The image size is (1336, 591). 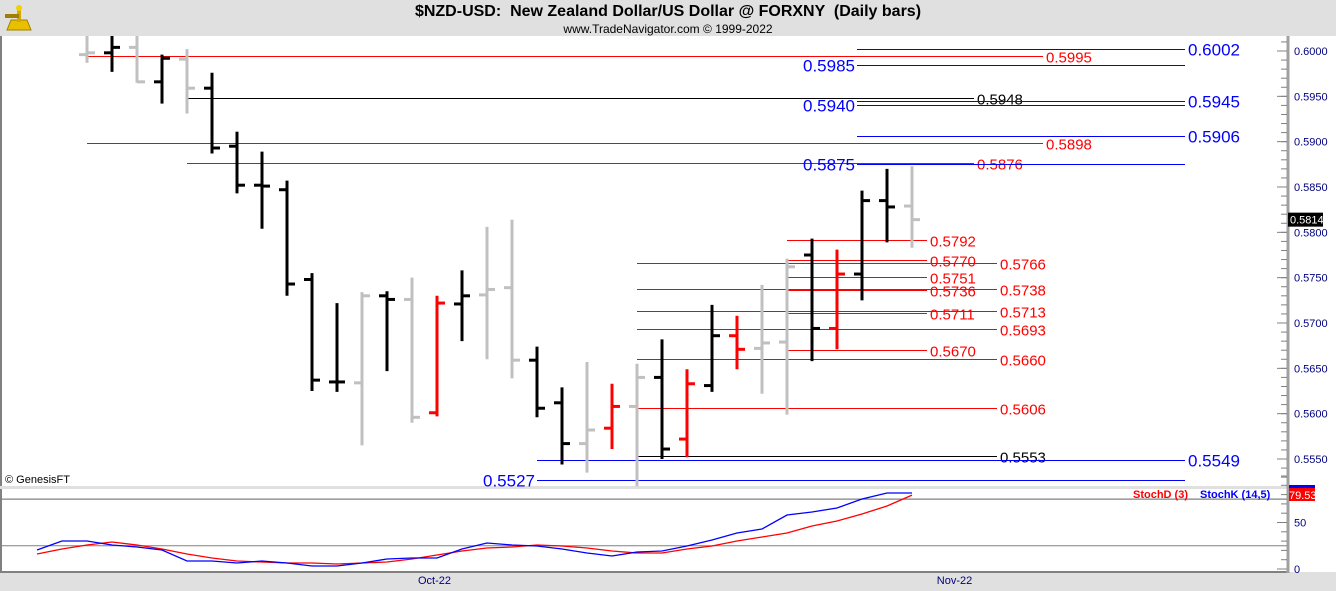 What do you see at coordinates (1311, 415) in the screenshot?
I see `price-axis-label: 0.5600` at bounding box center [1311, 415].